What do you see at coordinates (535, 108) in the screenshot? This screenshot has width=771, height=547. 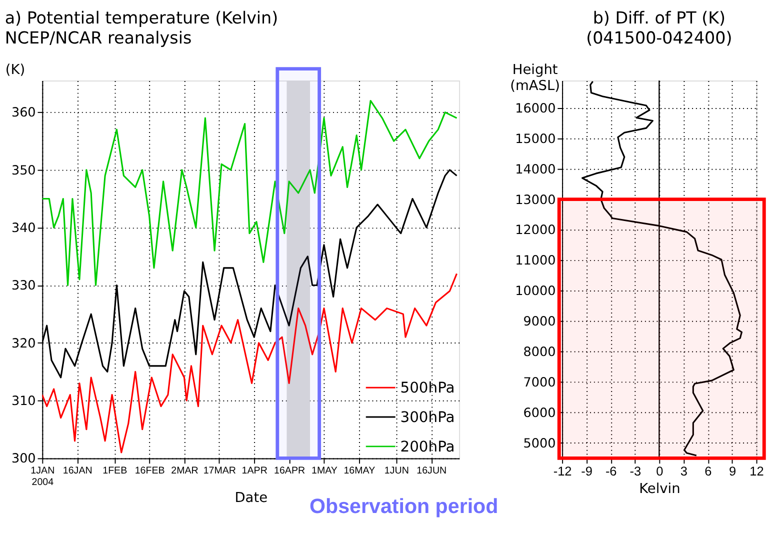 I see `y-tick-label: 16000` at bounding box center [535, 108].